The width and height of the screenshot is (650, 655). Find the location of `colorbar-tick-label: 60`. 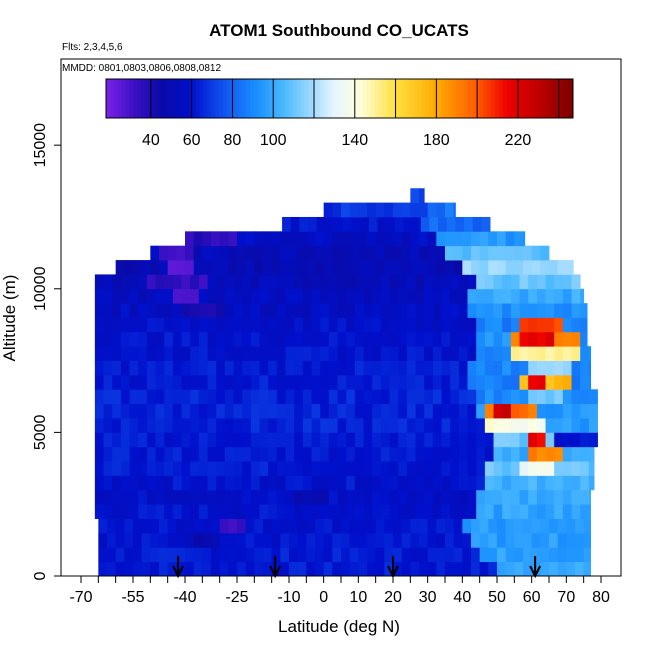

colorbar-tick-label: 60 is located at coordinates (192, 140).